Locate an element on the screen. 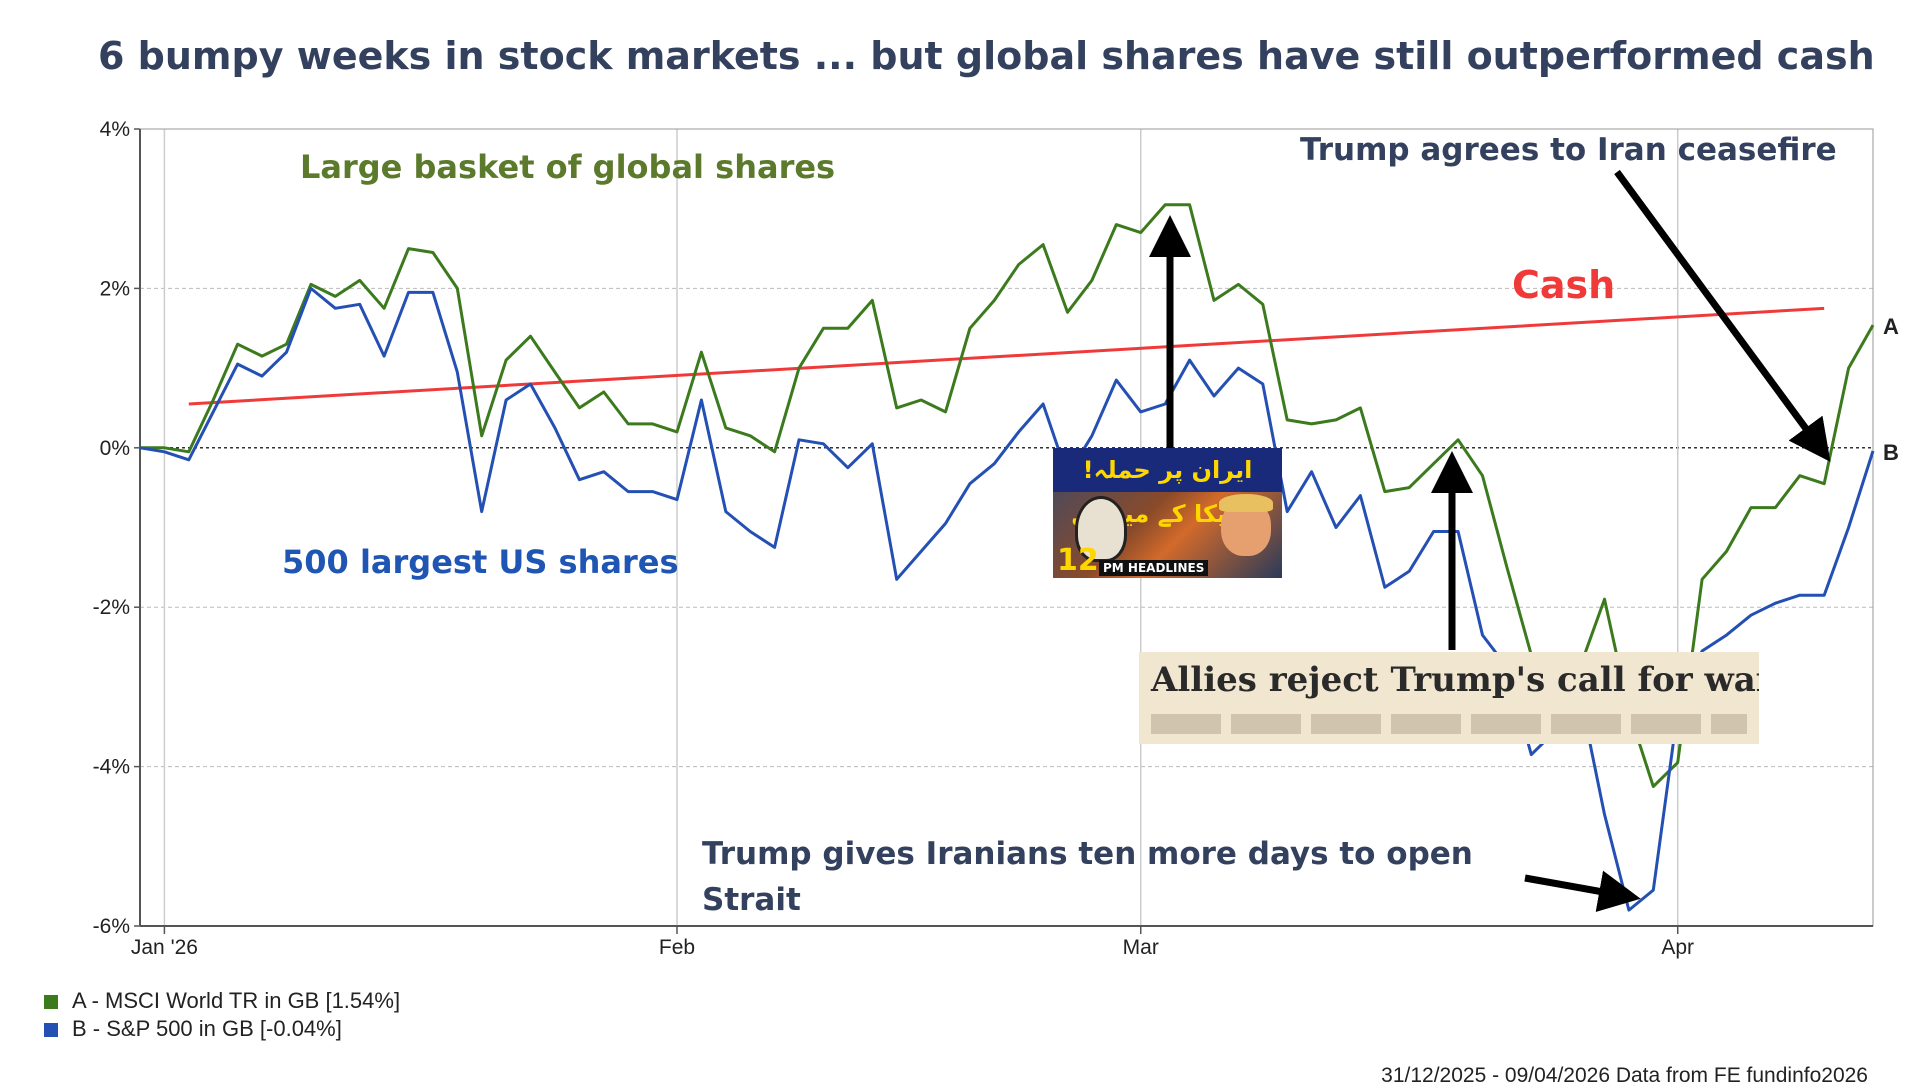 Image resolution: width=1920 pixels, height=1088 pixels. y-tick-labels: 4% 2% 0% -2% -4% -6% is located at coordinates (111, 528).